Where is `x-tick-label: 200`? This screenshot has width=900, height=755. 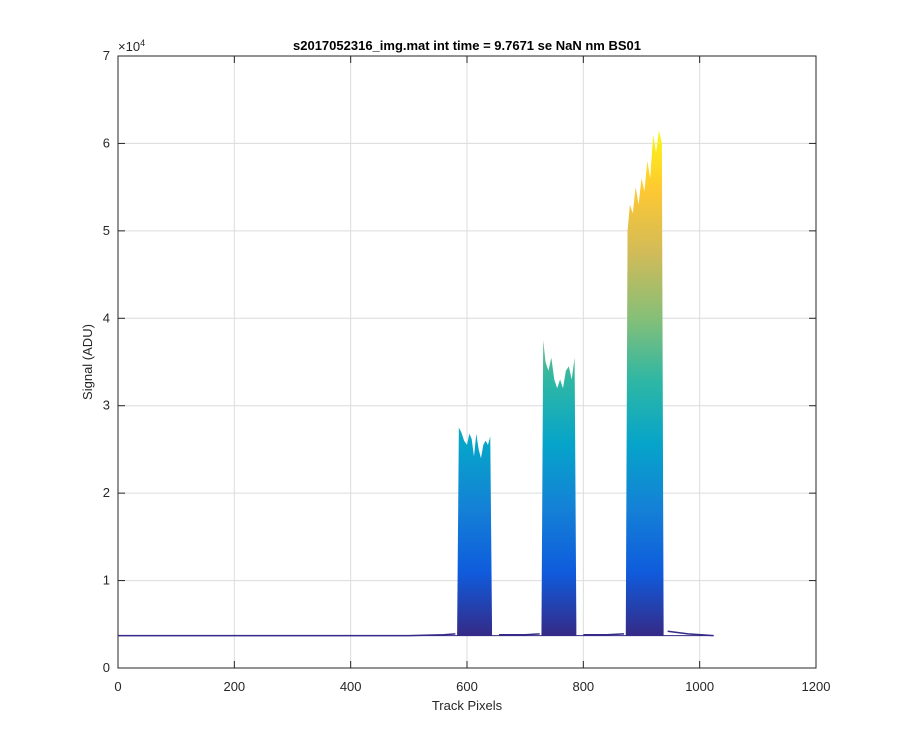
x-tick-label: 200 is located at coordinates (234, 686).